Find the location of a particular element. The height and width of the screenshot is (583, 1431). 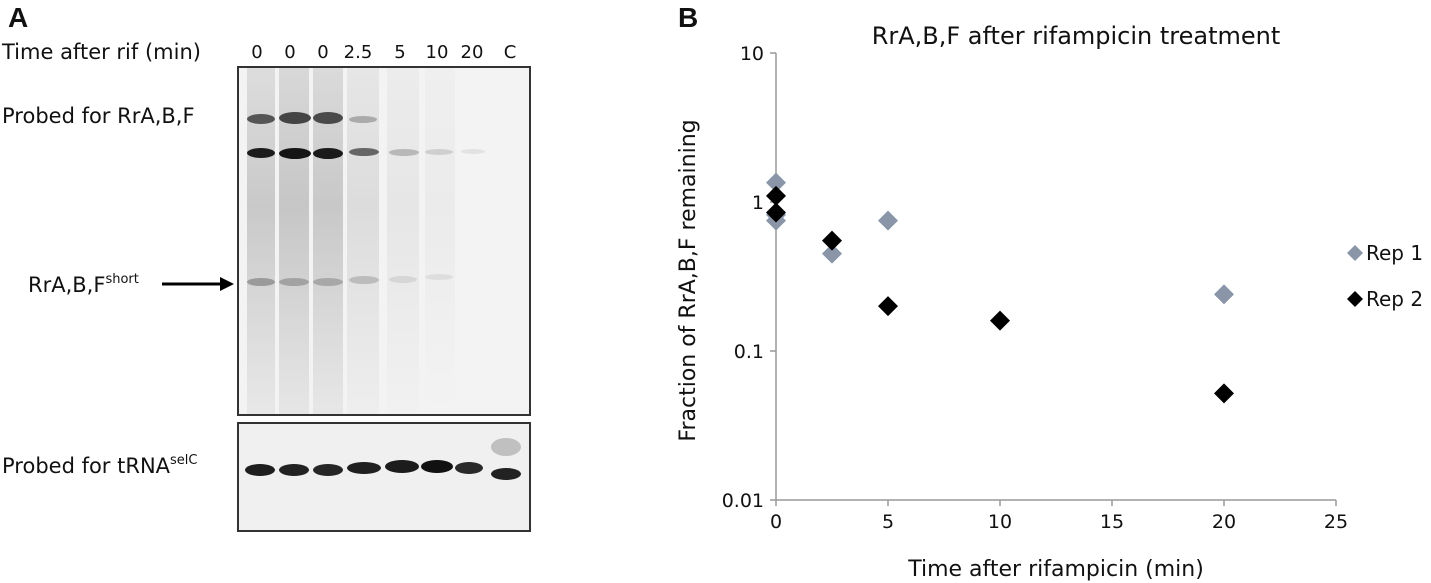

y-axis-label: Fraction of RrA,B,F remaining is located at coordinates (688, 280).